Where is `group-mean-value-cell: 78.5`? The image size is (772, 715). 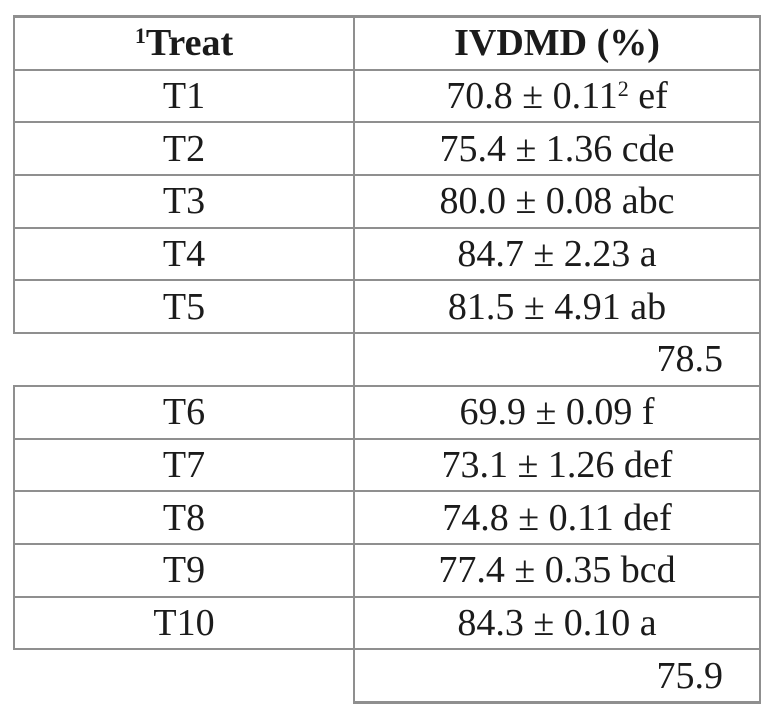 group-mean-value-cell: 78.5 is located at coordinates (557, 359).